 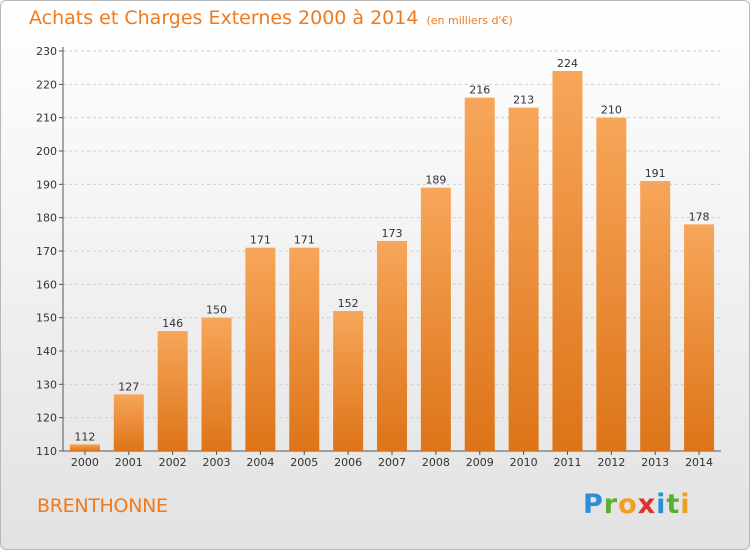 I want to click on x-tick-label: 2011, so click(x=567, y=462).